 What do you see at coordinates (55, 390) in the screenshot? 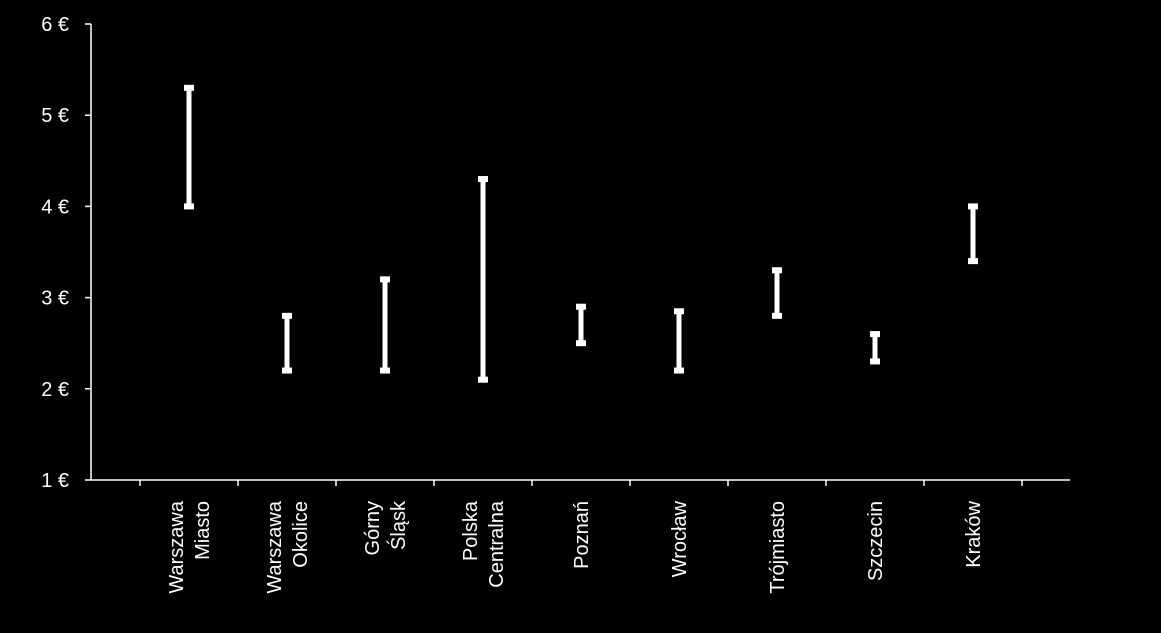
I see `y-tick-label: 2 €` at bounding box center [55, 390].